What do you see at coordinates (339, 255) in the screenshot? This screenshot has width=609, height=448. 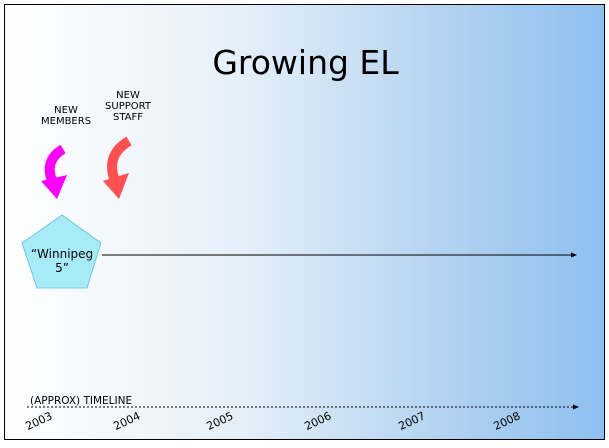 I see `main-timeline-arrow` at bounding box center [339, 255].